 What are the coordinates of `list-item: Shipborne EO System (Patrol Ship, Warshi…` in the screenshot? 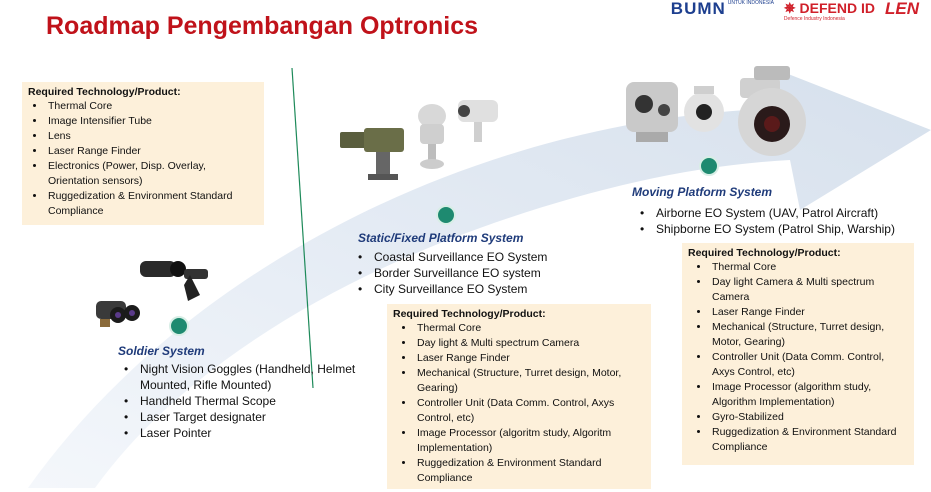 It's located at (785, 229).